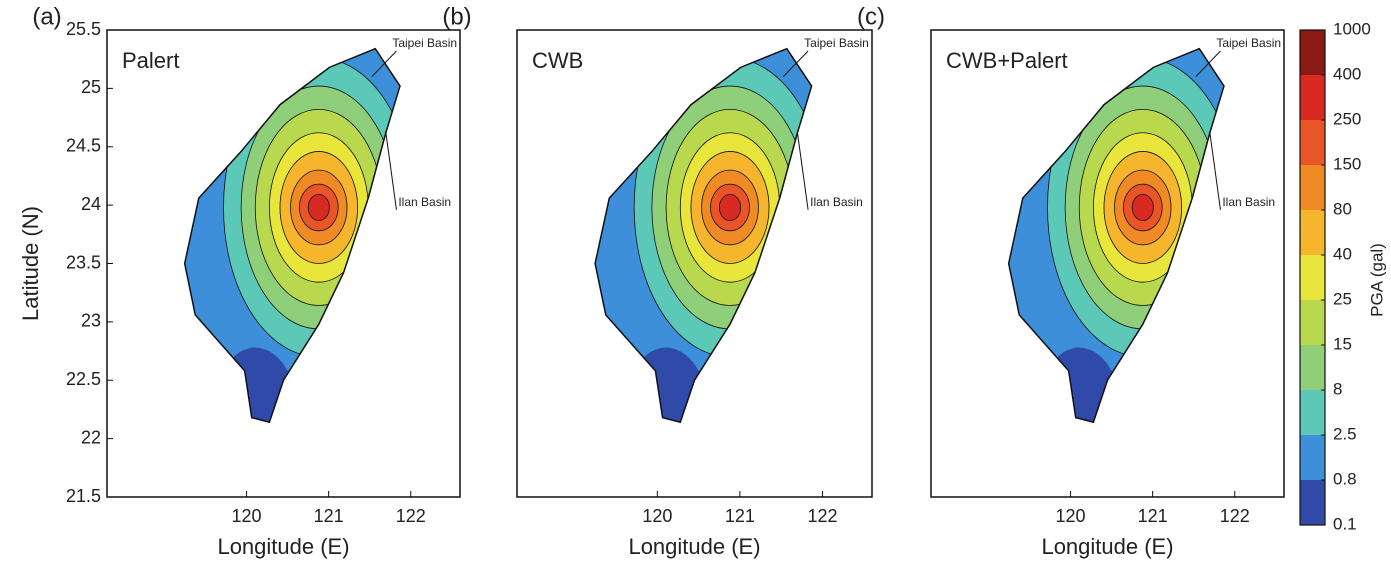  I want to click on colorbar-tick-label: 2.5, so click(1345, 433).